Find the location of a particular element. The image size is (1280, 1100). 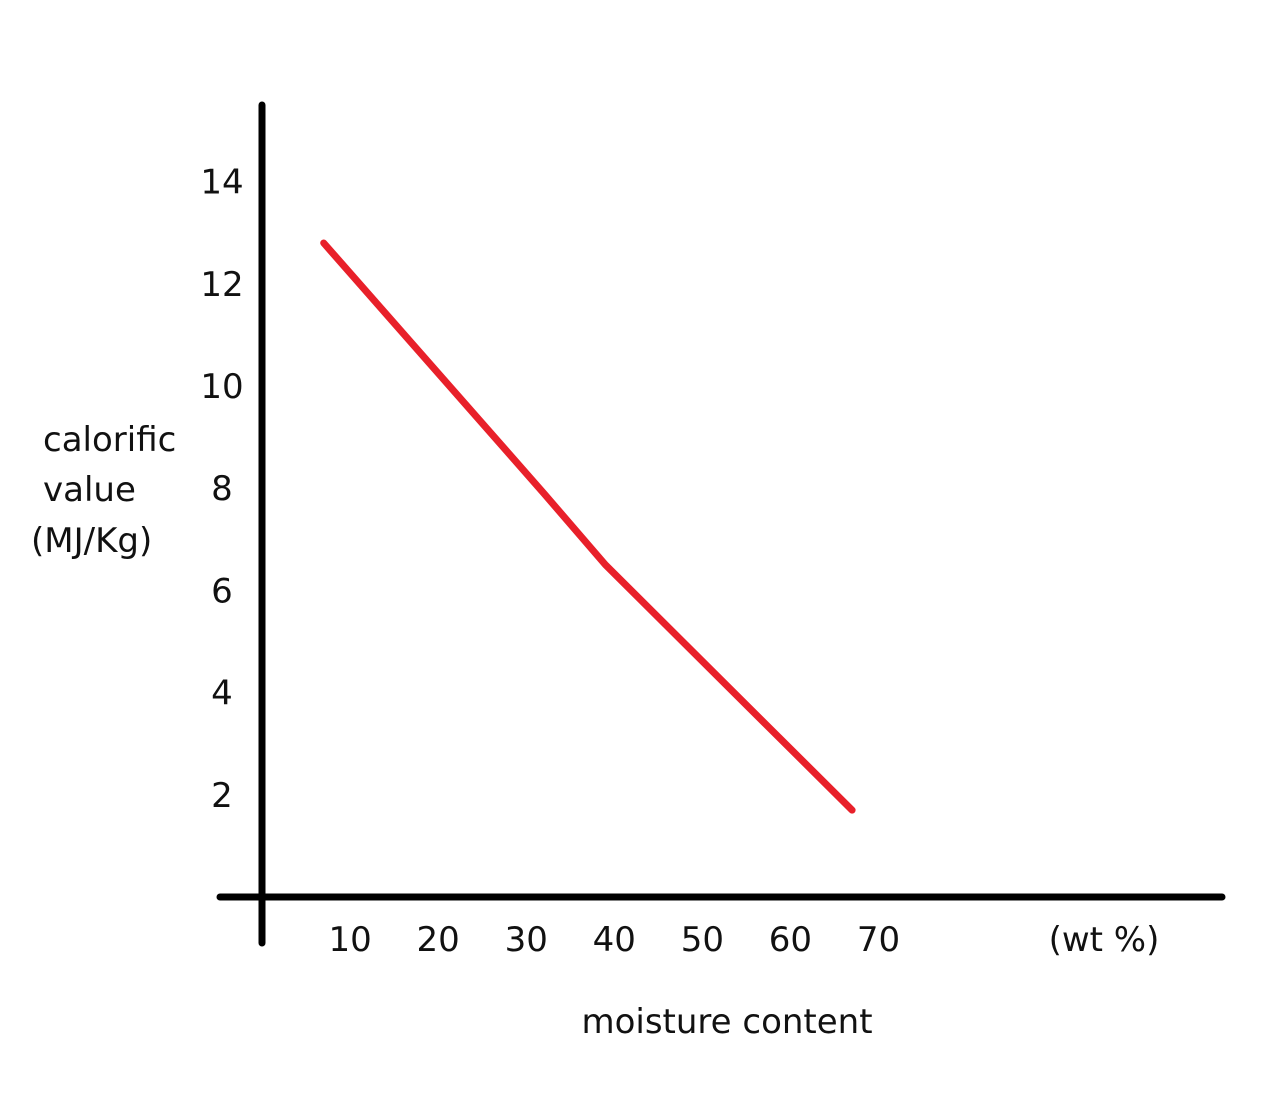

x-tick-label: 10 is located at coordinates (349, 940).